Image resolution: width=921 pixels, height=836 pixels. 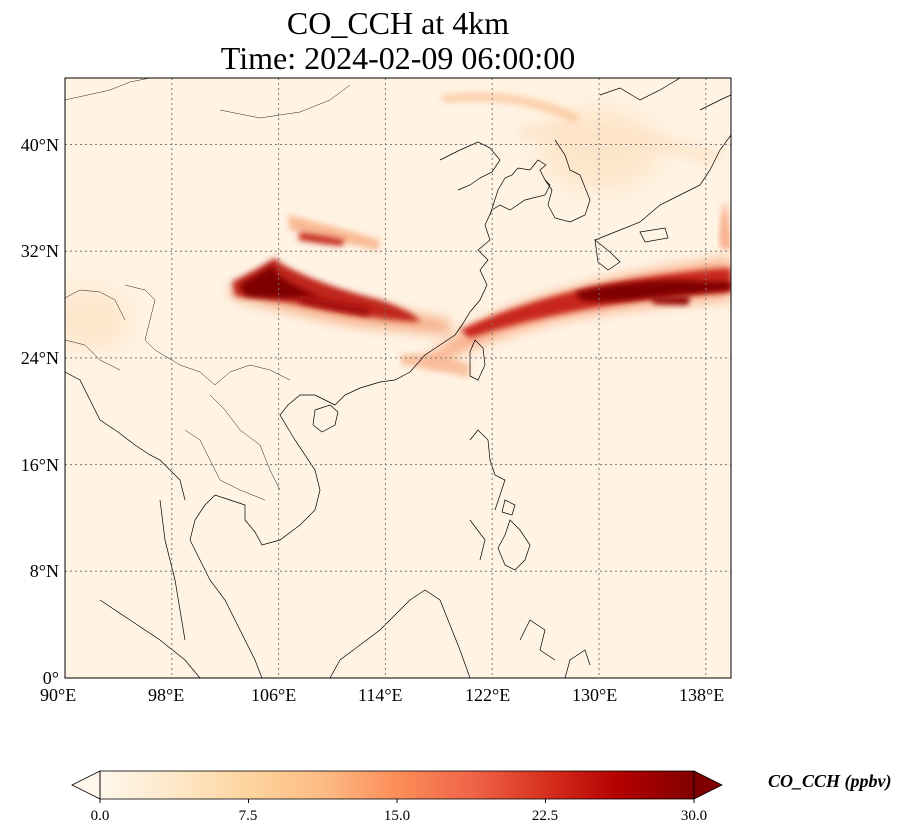 What do you see at coordinates (514, 545) in the screenshot?
I see `mindanao-coast` at bounding box center [514, 545].